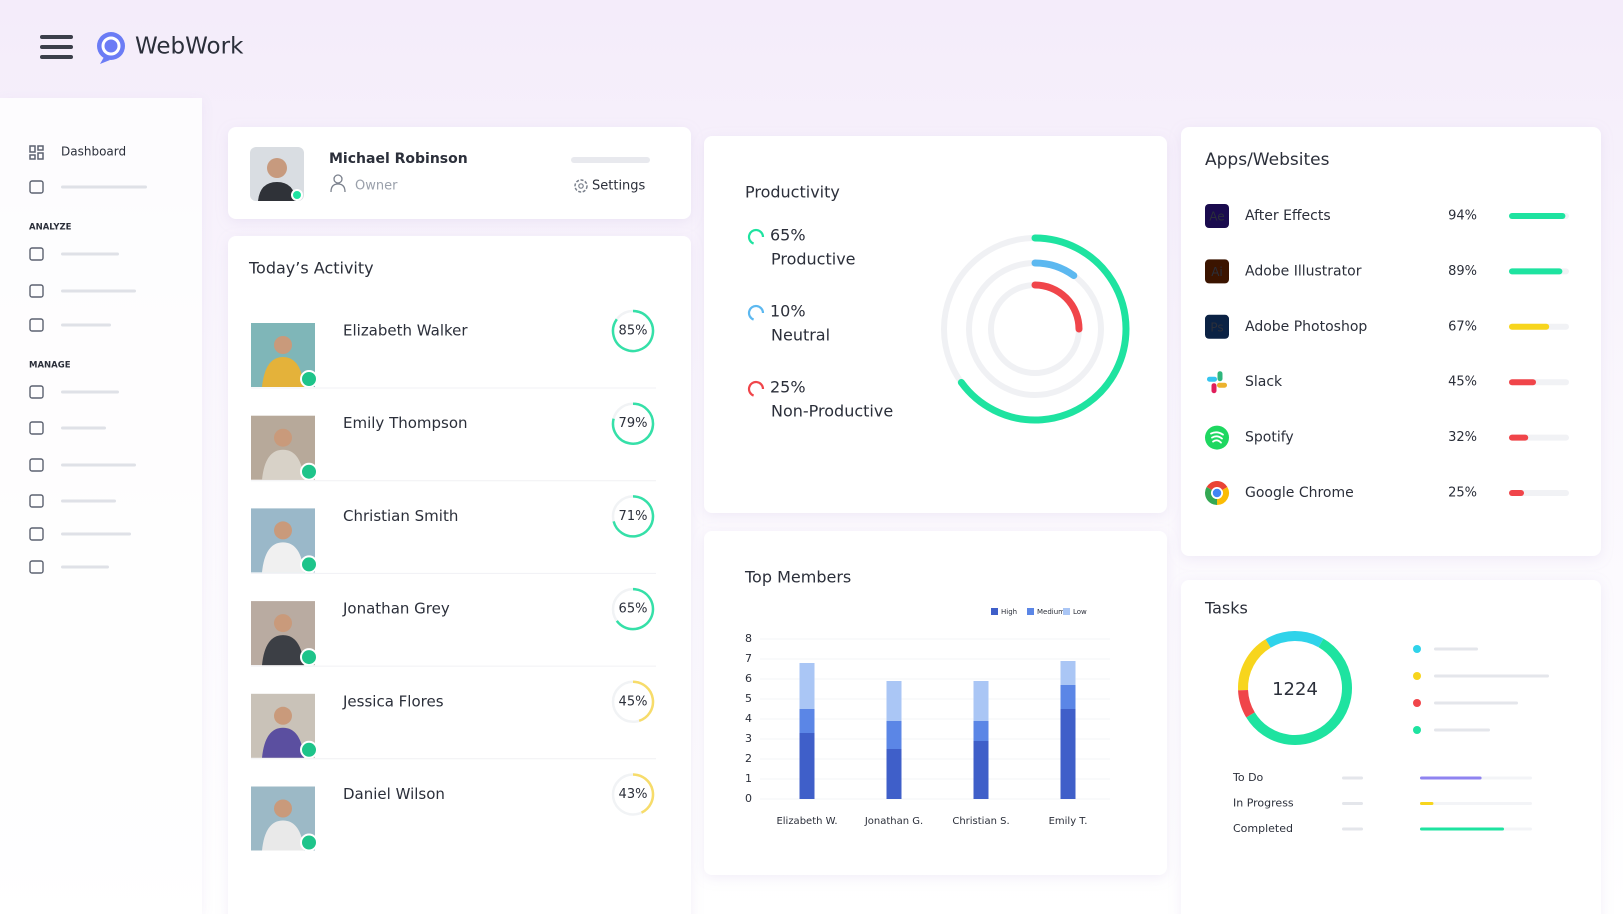 Image resolution: width=1623 pixels, height=914 pixels. Describe the element at coordinates (453, 812) in the screenshot. I see `member-row: Daniel Wilson 43%` at that location.